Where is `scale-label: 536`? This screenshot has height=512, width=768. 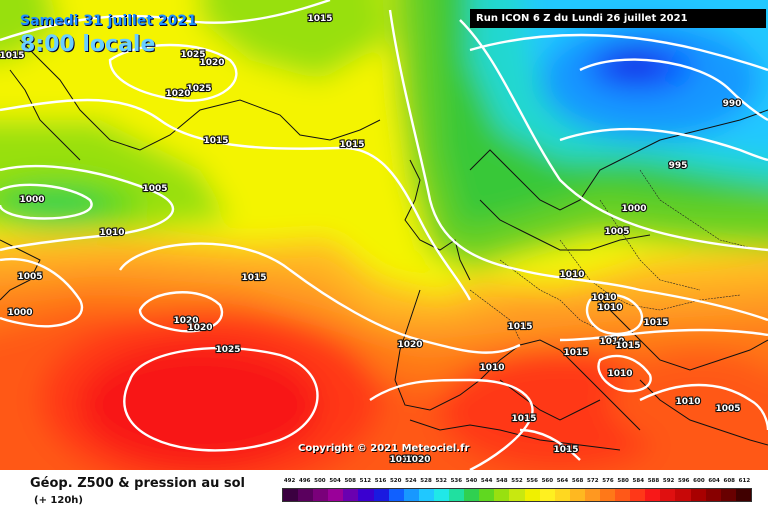
scale-label: 536 is located at coordinates (456, 481).